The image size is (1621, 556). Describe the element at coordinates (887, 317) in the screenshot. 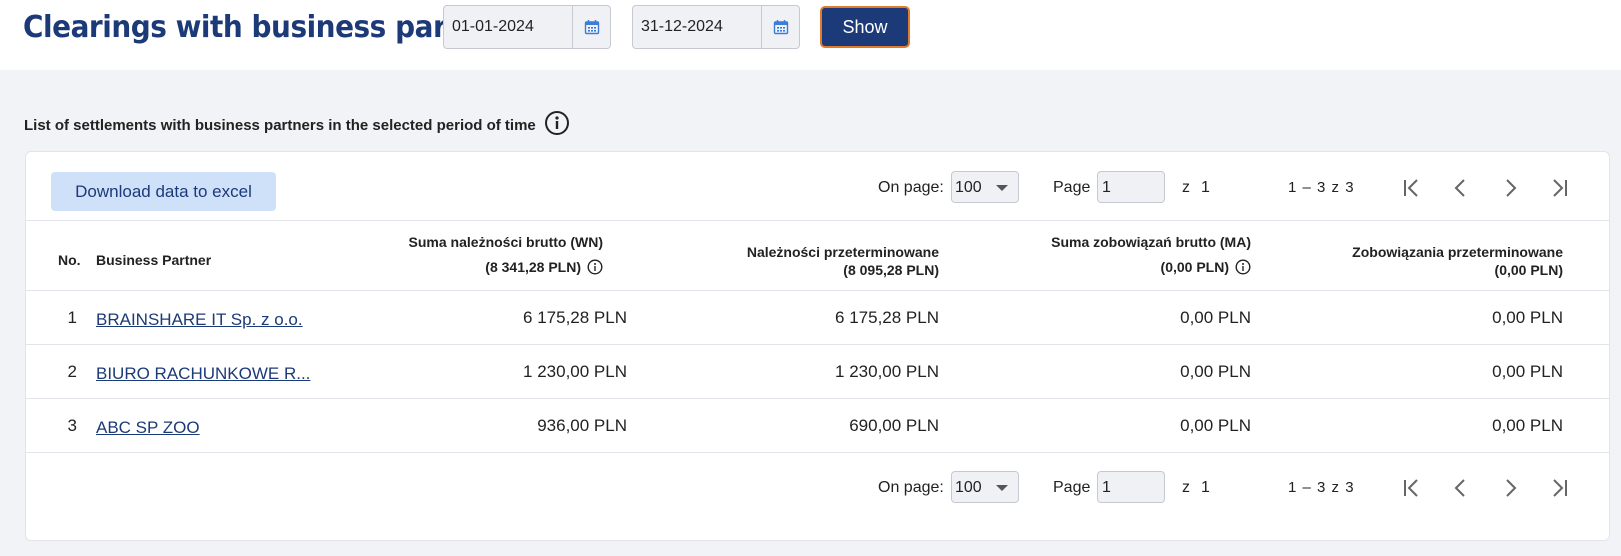

I see `overdue-receivables-cell: 6 175,28 PLN` at that location.